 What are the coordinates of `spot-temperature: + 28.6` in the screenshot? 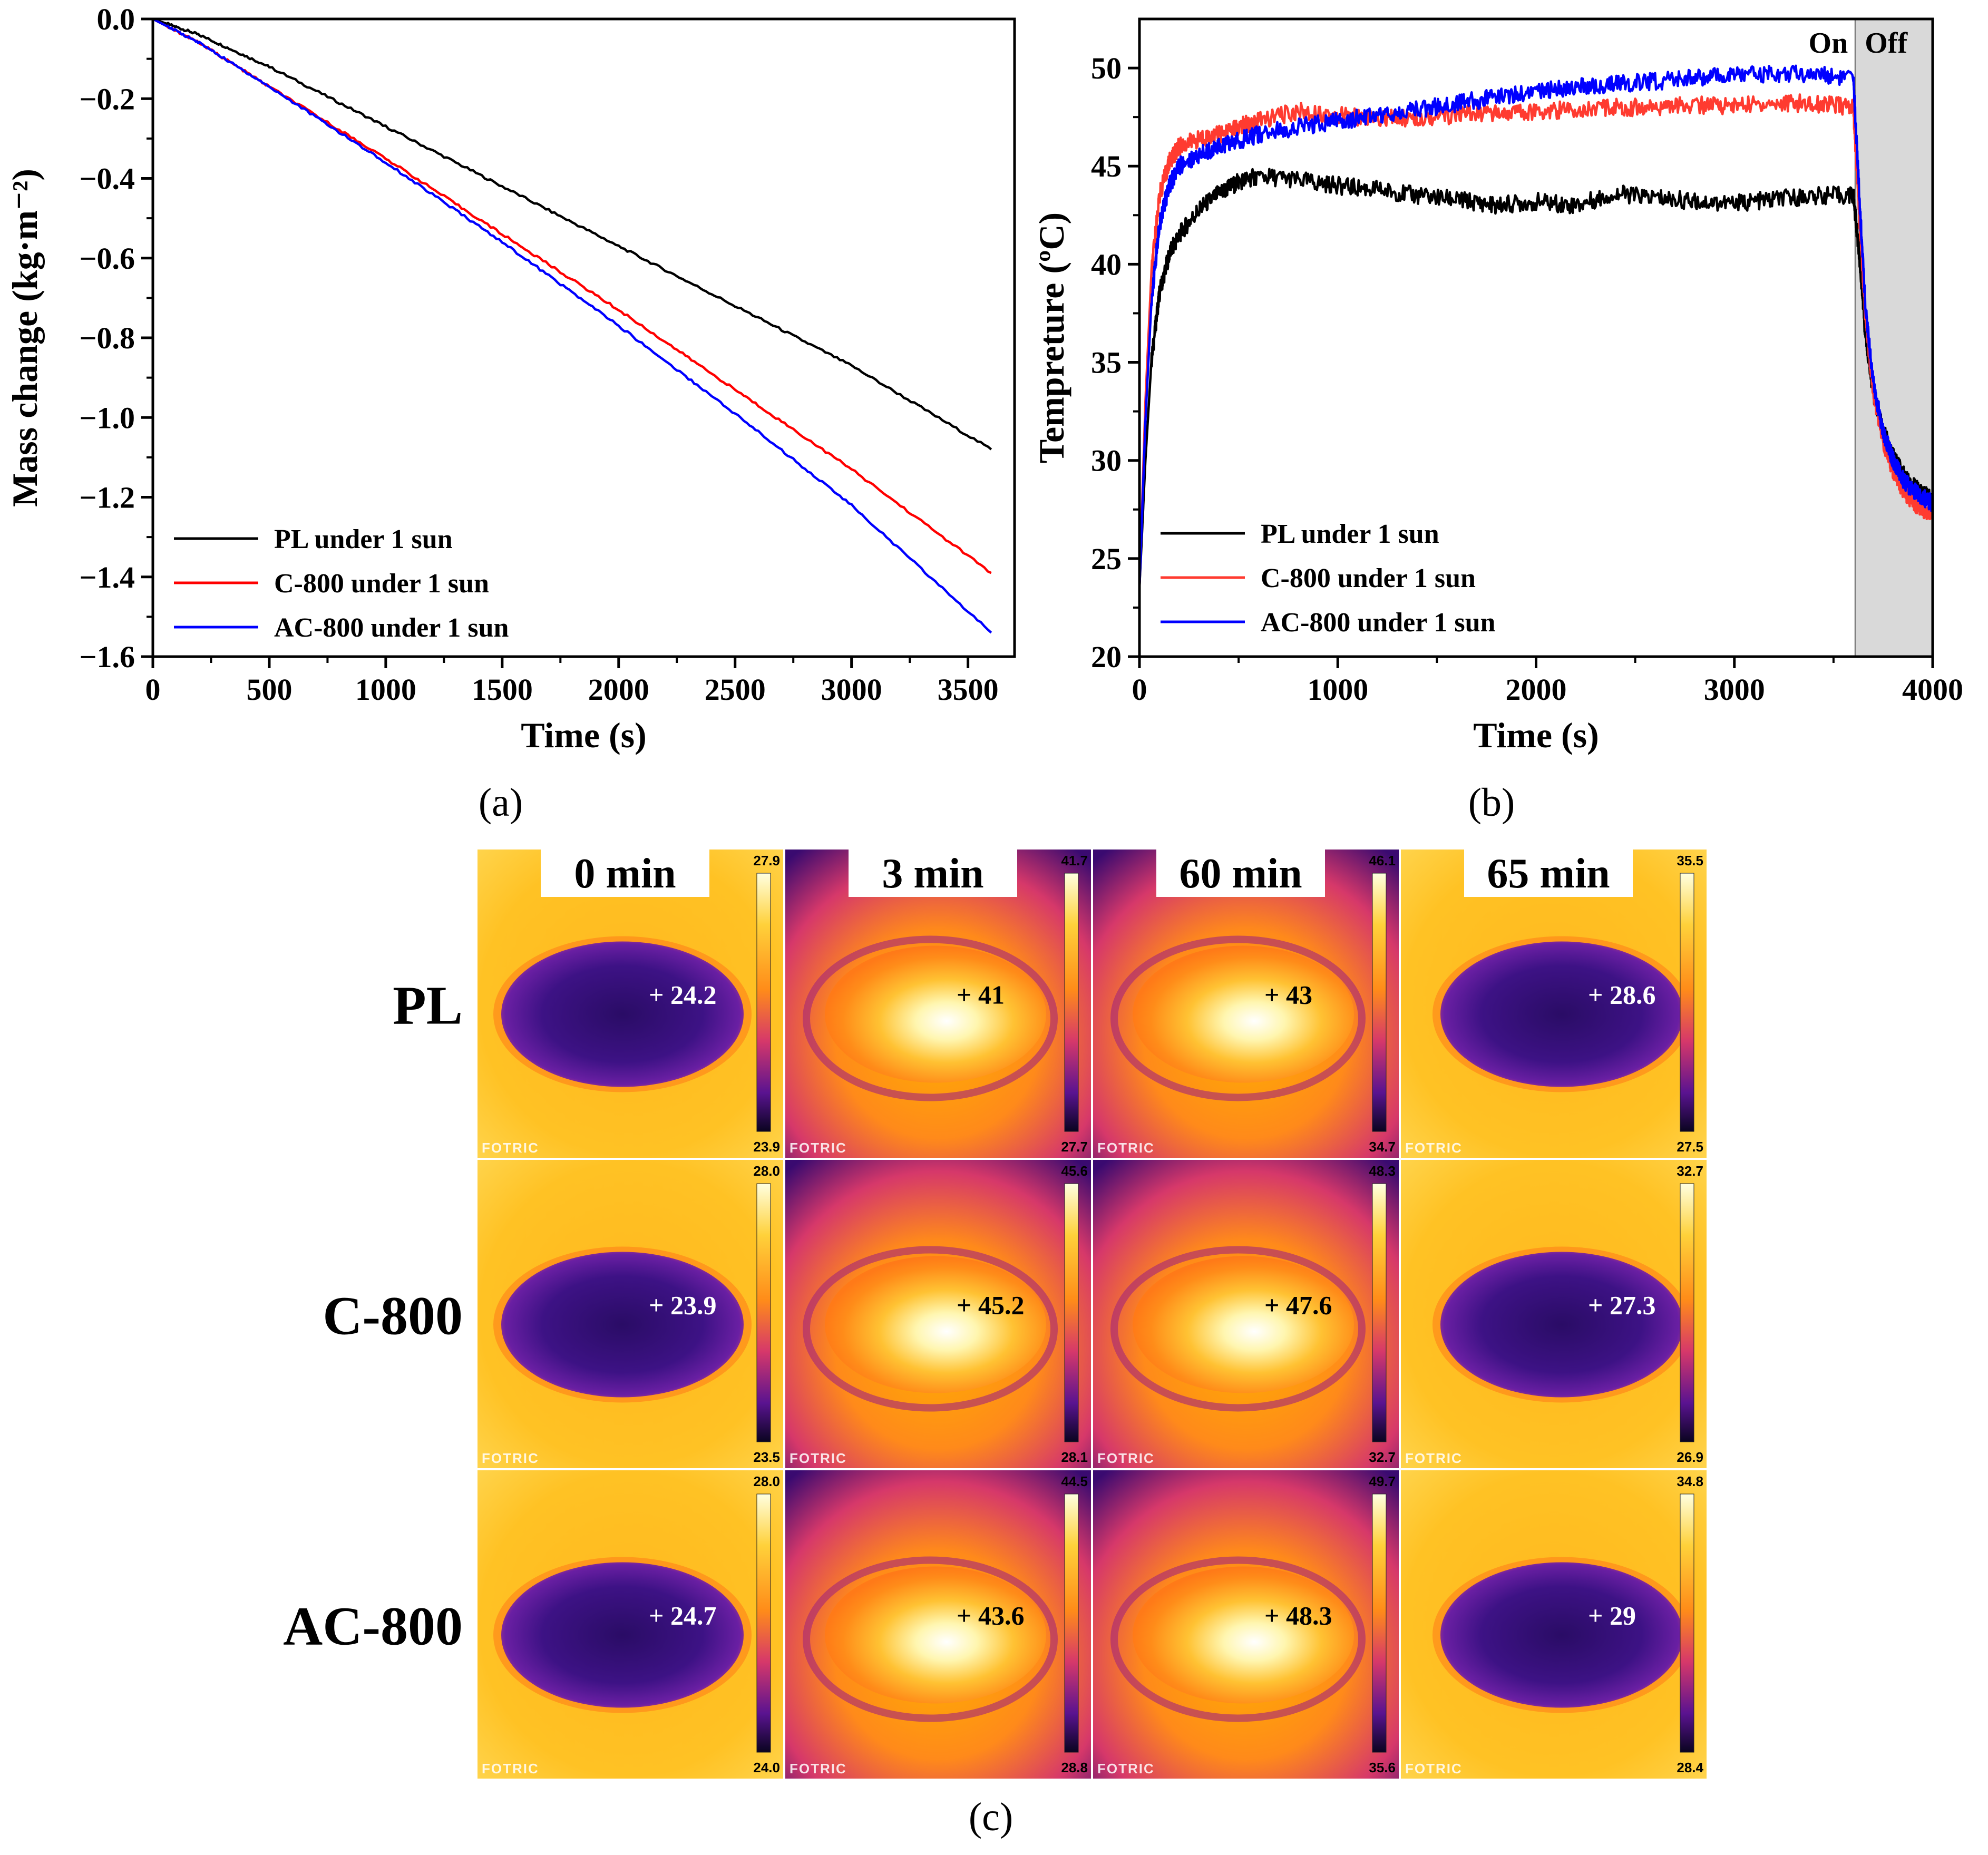 It's located at (1622, 995).